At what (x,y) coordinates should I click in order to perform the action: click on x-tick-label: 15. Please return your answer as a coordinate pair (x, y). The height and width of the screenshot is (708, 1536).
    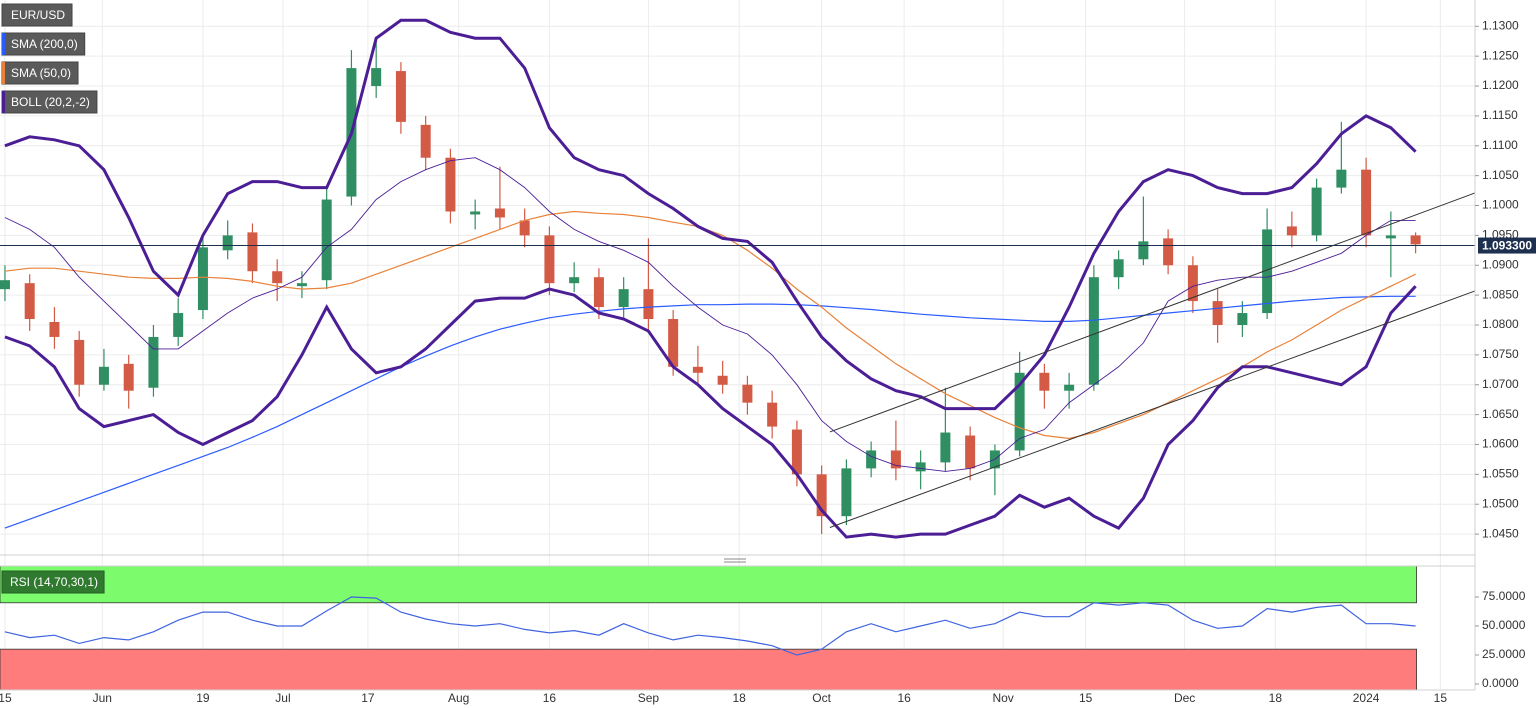
    Looking at the image, I should click on (1086, 698).